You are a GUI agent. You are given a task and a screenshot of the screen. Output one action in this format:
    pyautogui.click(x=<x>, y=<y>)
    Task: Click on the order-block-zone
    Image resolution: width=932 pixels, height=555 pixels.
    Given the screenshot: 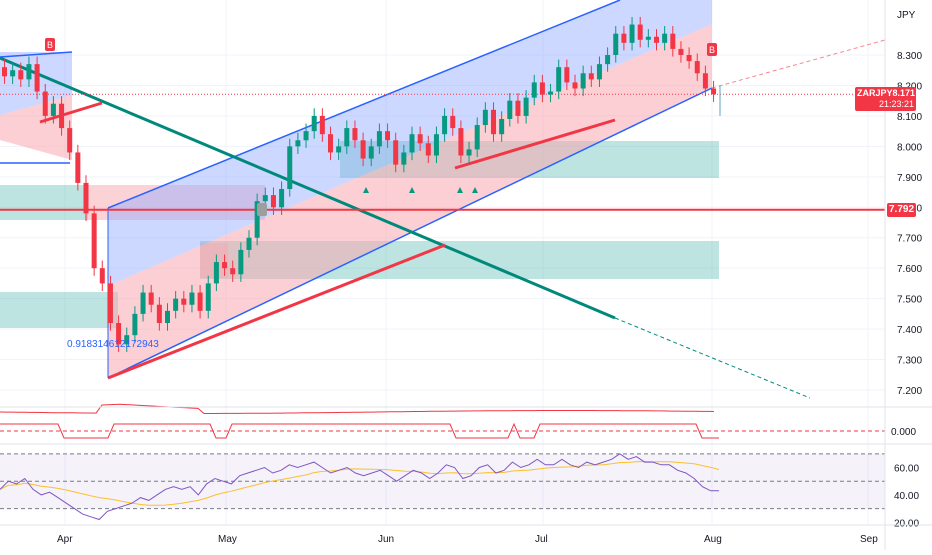 What is the action you would take?
    pyautogui.click(x=175, y=202)
    